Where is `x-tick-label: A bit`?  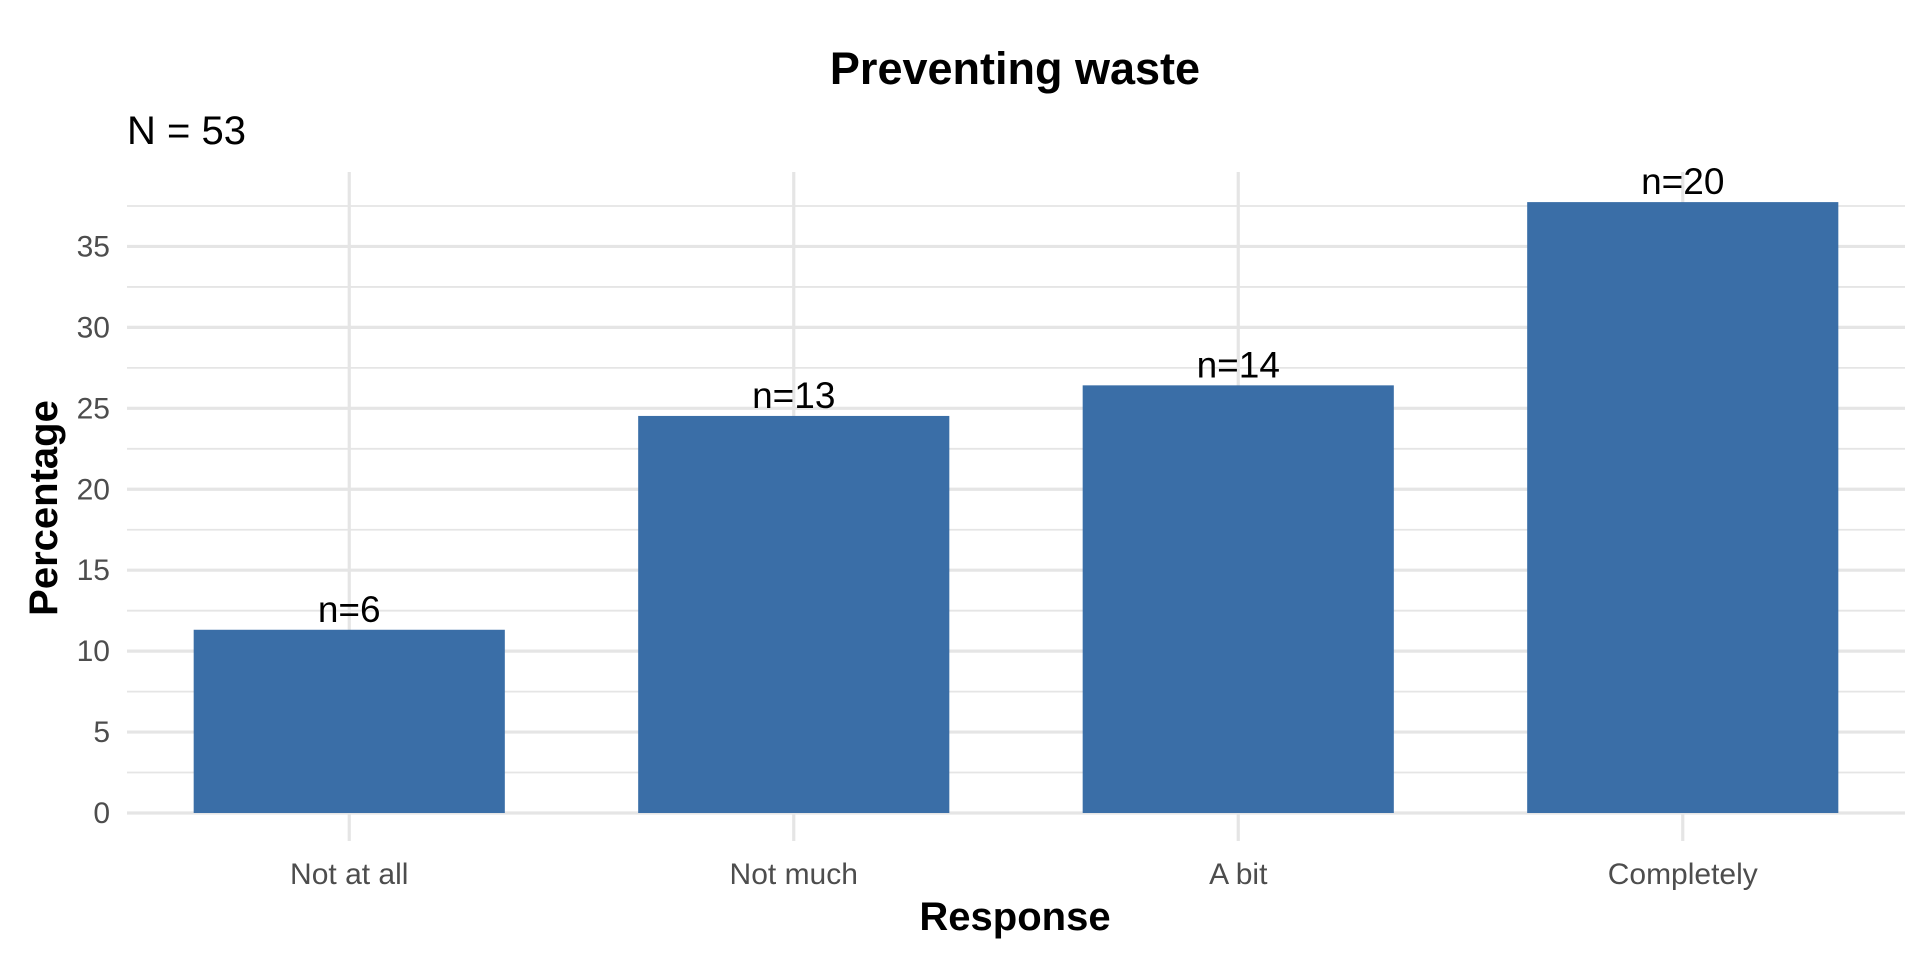
x-tick-label: A bit is located at coordinates (1238, 874).